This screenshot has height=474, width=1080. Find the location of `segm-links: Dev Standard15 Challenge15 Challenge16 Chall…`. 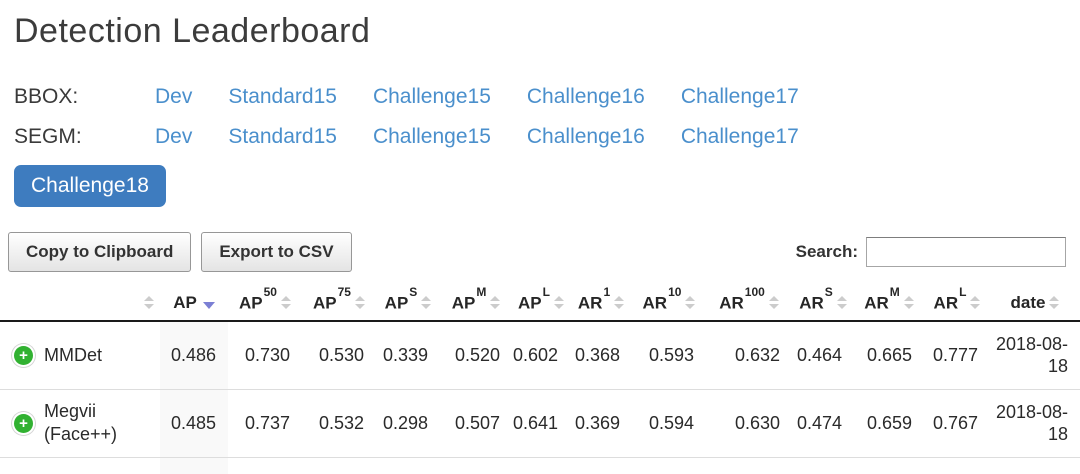

segm-links: Dev Standard15 Challenge15 Challenge16 Chall… is located at coordinates (477, 137).